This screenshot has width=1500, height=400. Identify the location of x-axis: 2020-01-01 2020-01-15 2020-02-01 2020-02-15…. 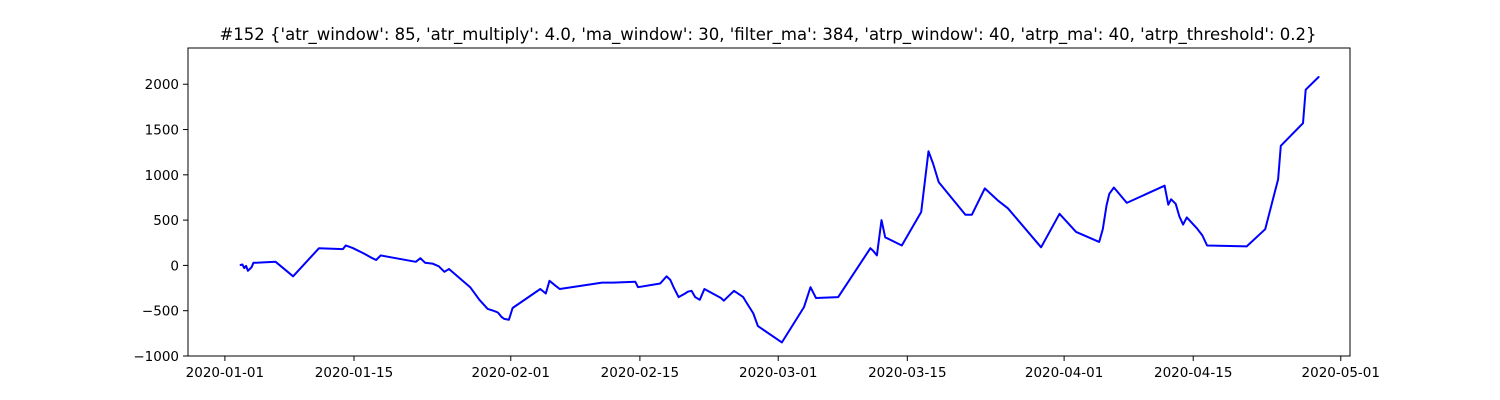
(783, 368).